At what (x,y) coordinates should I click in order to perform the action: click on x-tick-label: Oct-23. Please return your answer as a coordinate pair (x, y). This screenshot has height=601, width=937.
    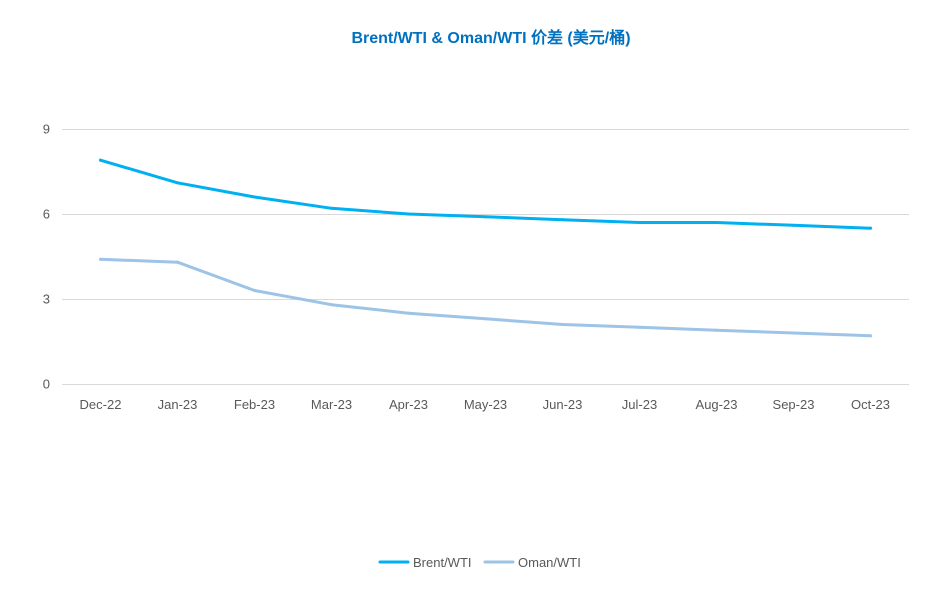
    Looking at the image, I should click on (870, 404).